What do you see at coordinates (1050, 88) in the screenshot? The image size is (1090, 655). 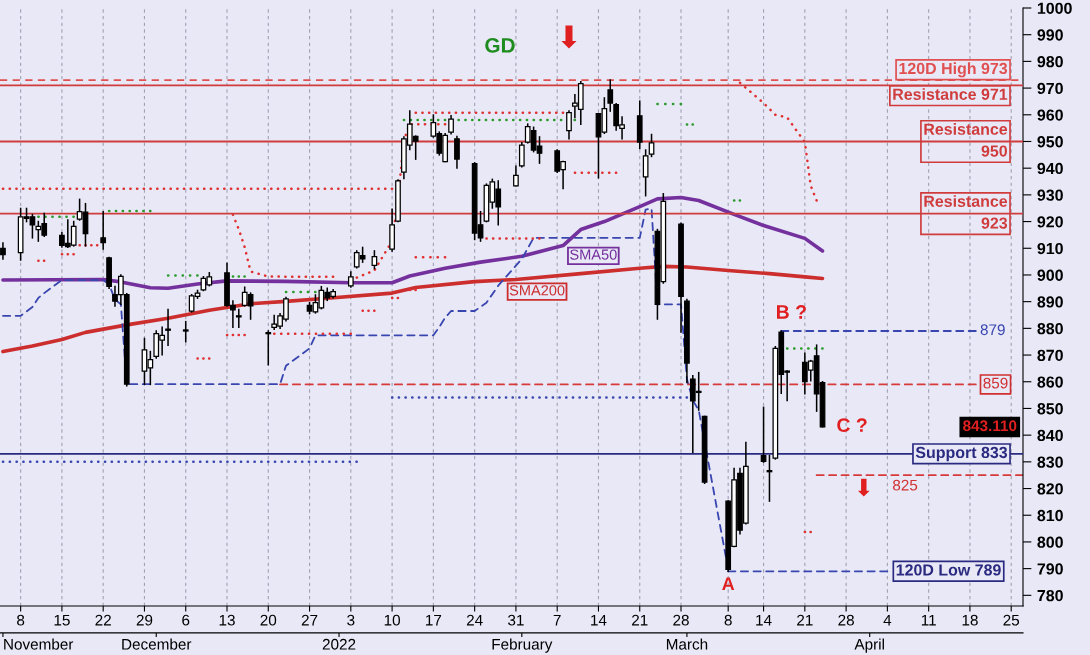 I see `y-tick-label: 970` at bounding box center [1050, 88].